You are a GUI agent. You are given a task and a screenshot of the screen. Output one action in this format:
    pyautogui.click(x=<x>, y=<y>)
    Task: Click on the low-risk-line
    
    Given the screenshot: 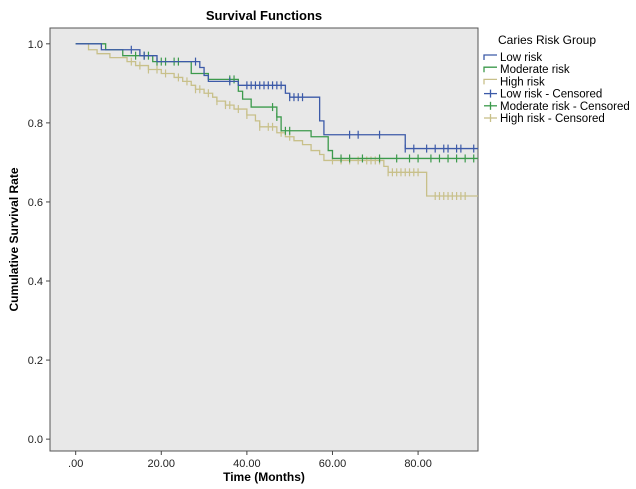 What is the action you would take?
    pyautogui.click(x=276, y=96)
    